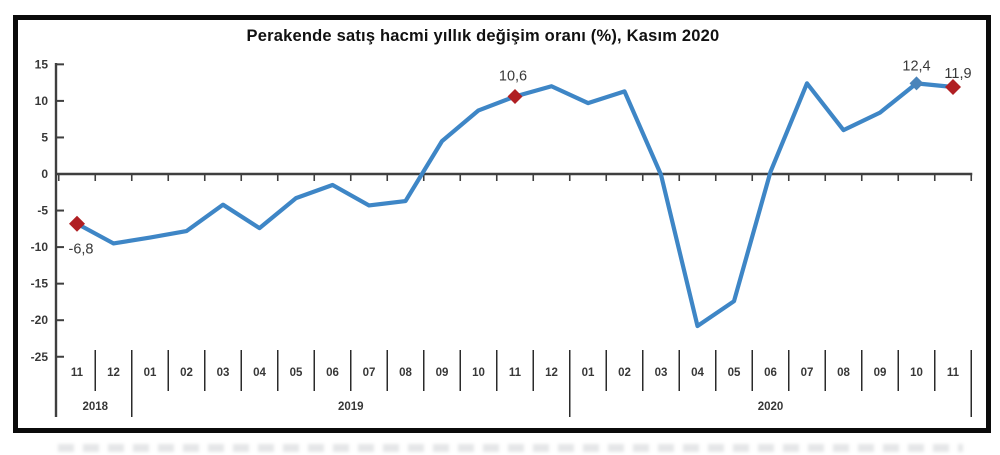  Describe the element at coordinates (44, 174) in the screenshot. I see `y-axis-tick-label: 0` at that location.